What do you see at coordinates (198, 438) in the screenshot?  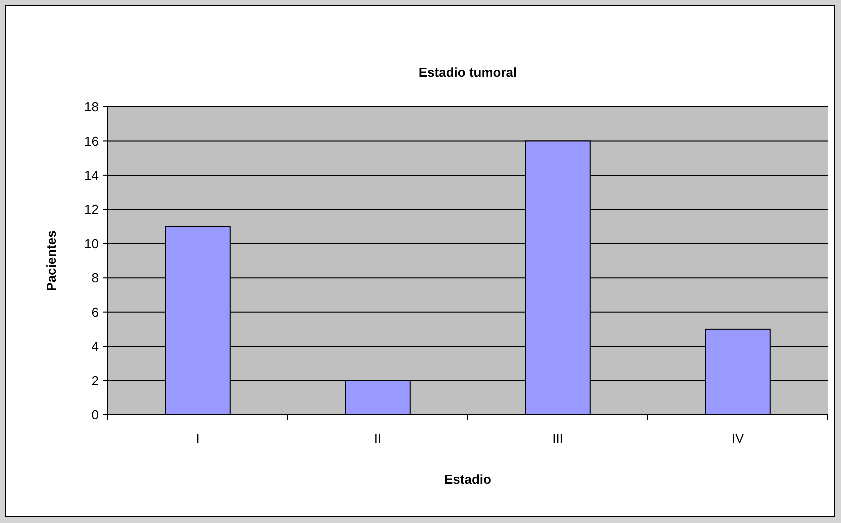 I see `x-tick-label: I` at bounding box center [198, 438].